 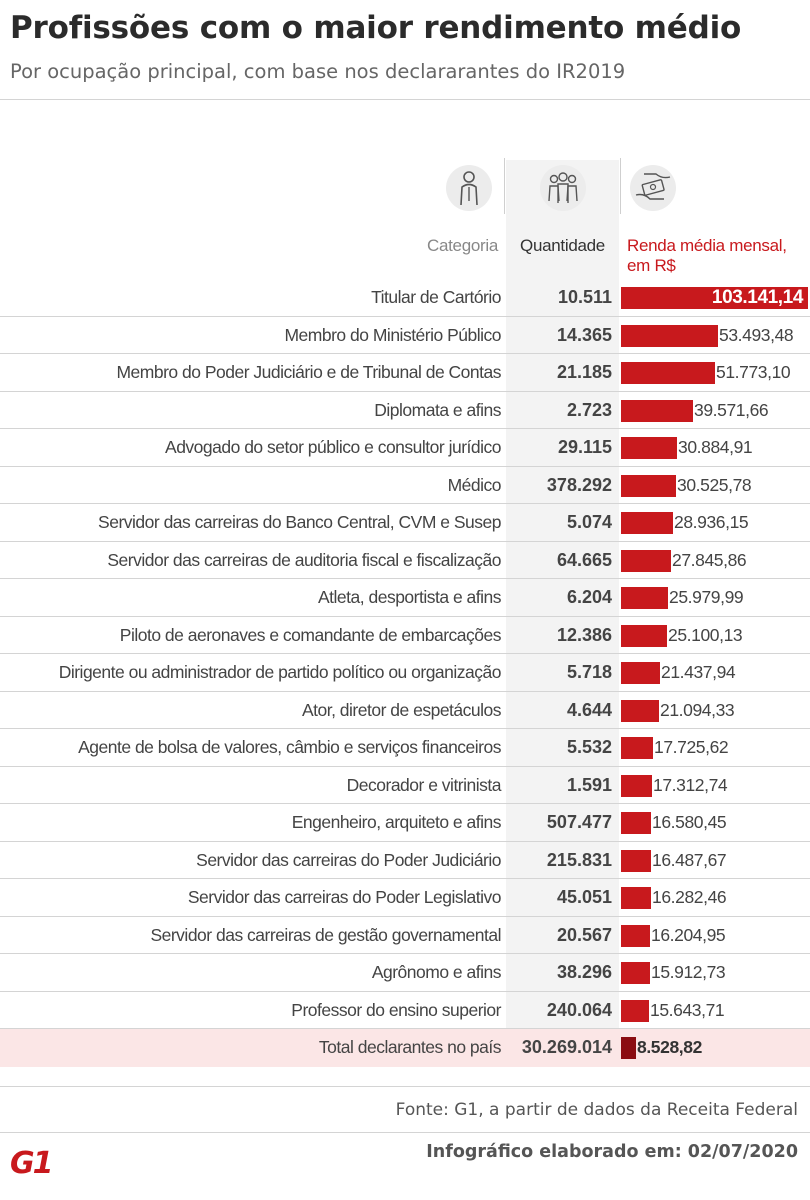 What do you see at coordinates (396, 822) in the screenshot?
I see `category-label: Engenheiro, arquiteto e afins` at bounding box center [396, 822].